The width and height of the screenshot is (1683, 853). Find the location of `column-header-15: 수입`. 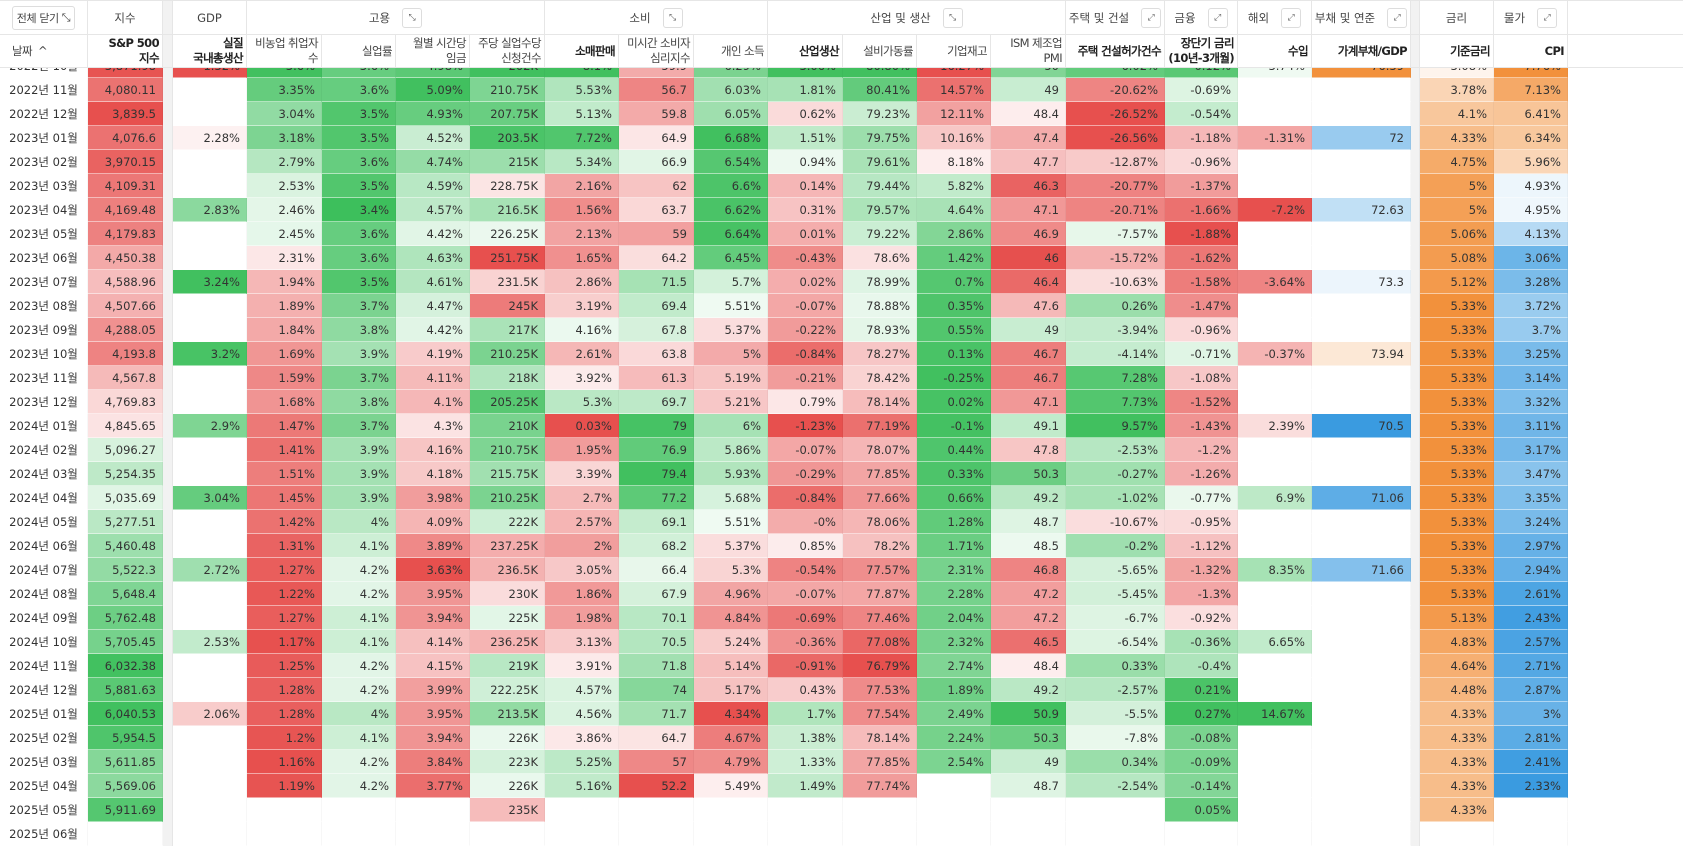

column-header-15: 수입 is located at coordinates (1275, 51).